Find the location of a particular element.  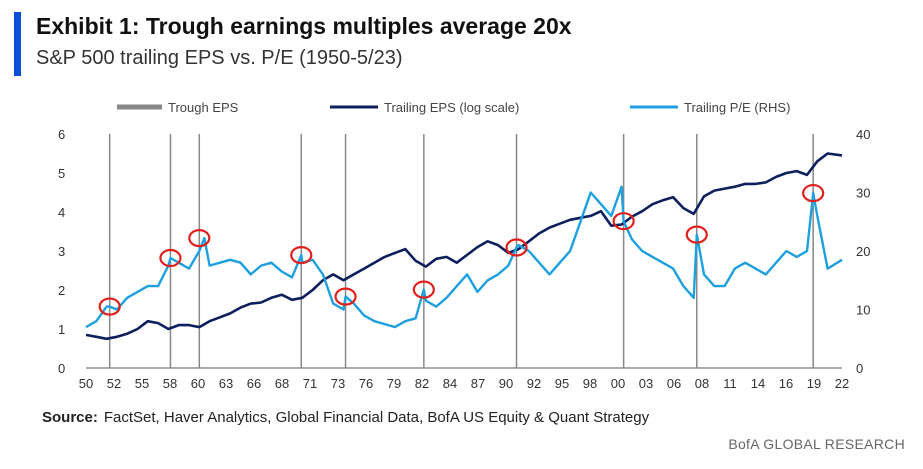

x-tick-label: 55 is located at coordinates (142, 383).